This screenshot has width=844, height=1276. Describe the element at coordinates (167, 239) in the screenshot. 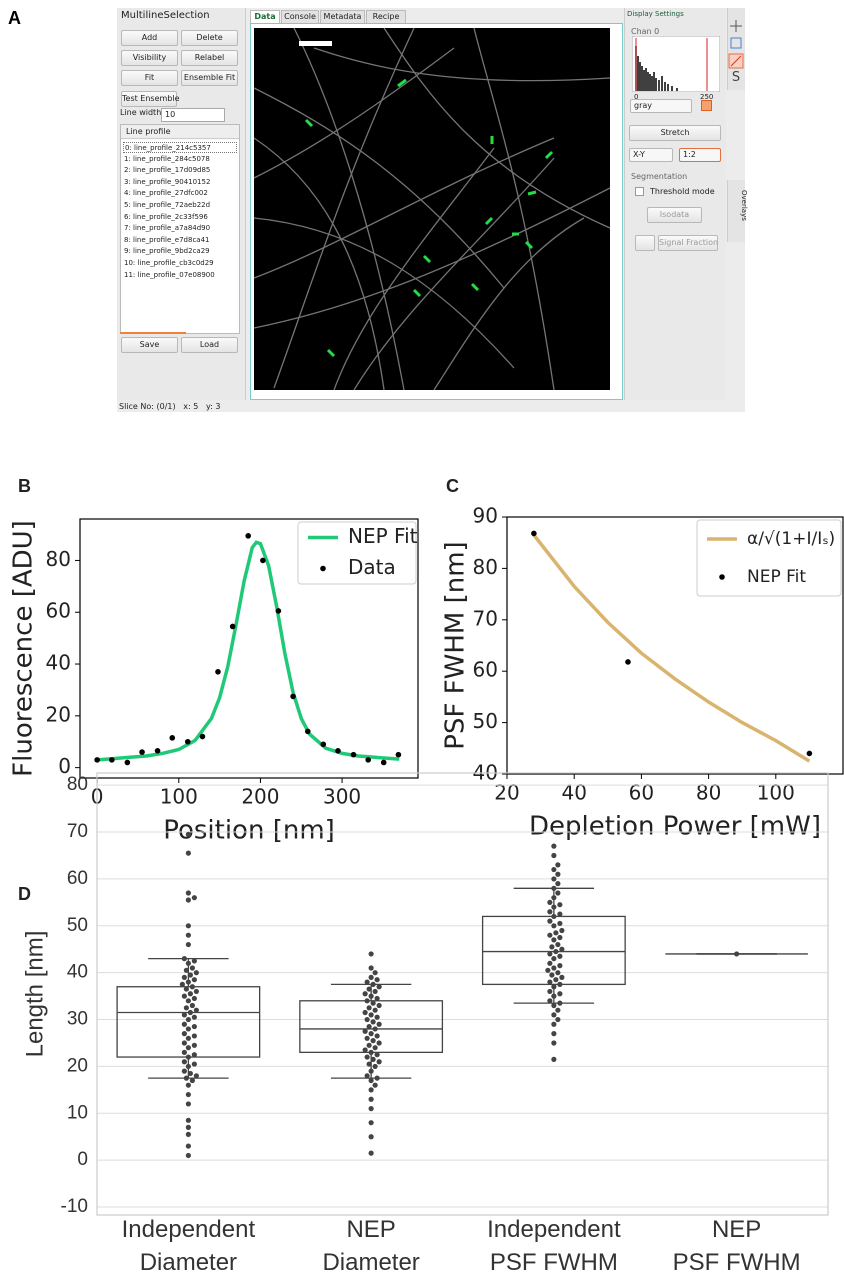

I see `list-item: 8: line_profile_e7d8ca41` at that location.